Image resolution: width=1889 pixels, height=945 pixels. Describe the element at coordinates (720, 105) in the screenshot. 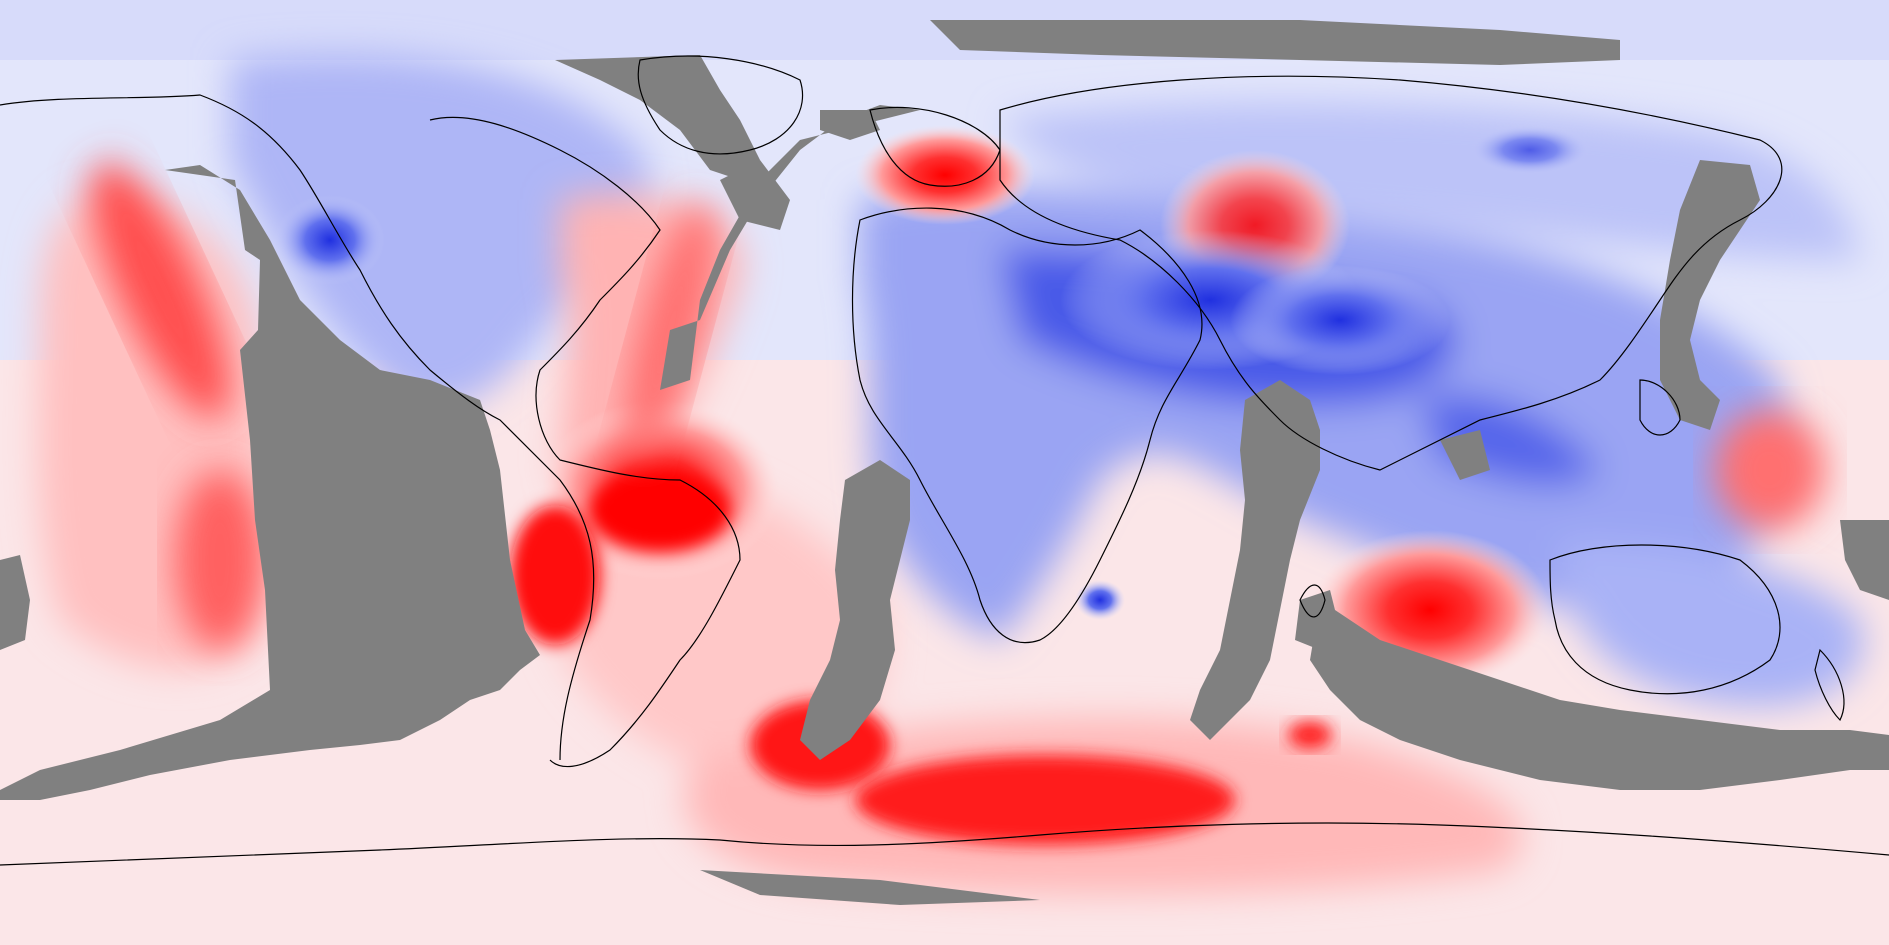

I see `coastline-greenland` at that location.